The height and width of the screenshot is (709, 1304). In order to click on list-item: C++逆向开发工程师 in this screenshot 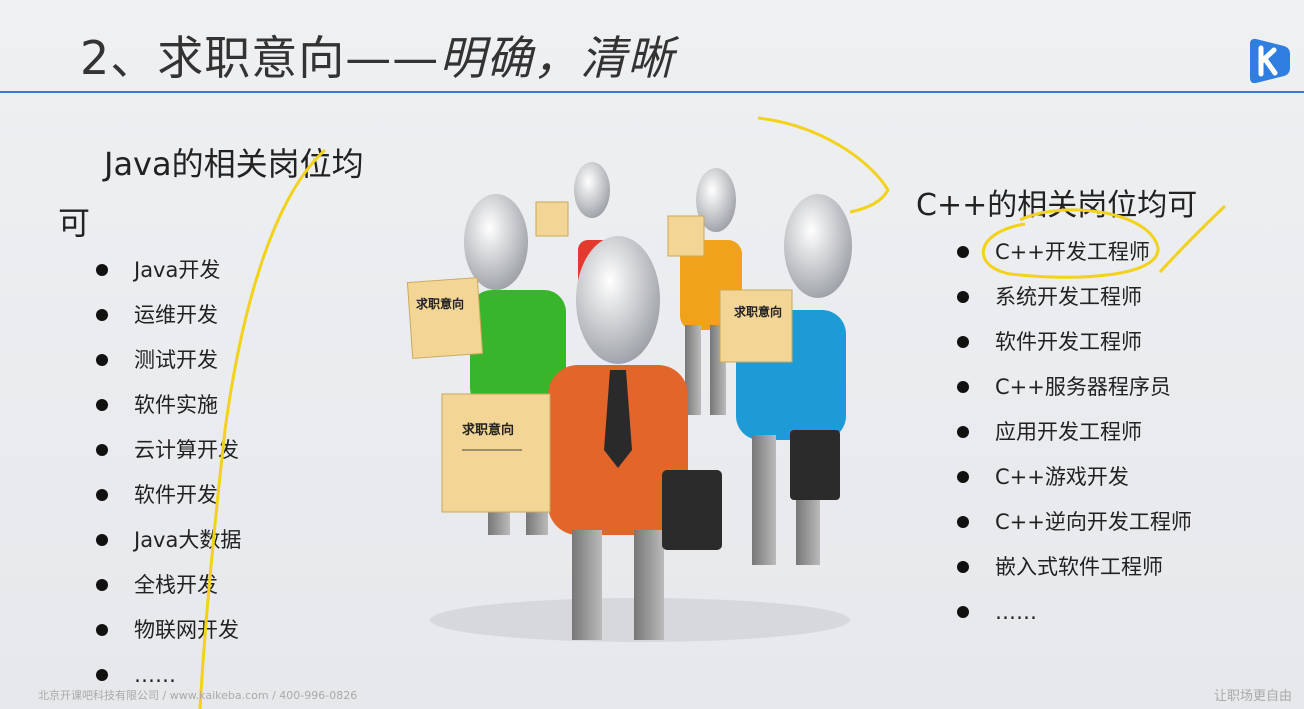, I will do `click(1074, 522)`.